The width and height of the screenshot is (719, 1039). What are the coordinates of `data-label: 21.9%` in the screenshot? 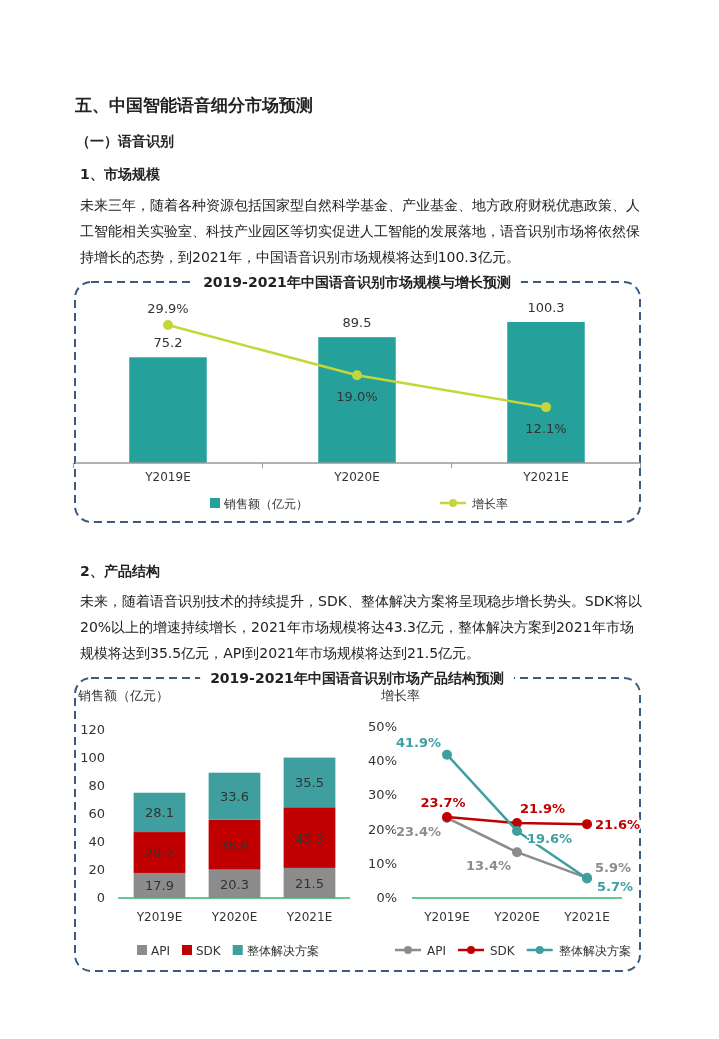 It's located at (543, 809).